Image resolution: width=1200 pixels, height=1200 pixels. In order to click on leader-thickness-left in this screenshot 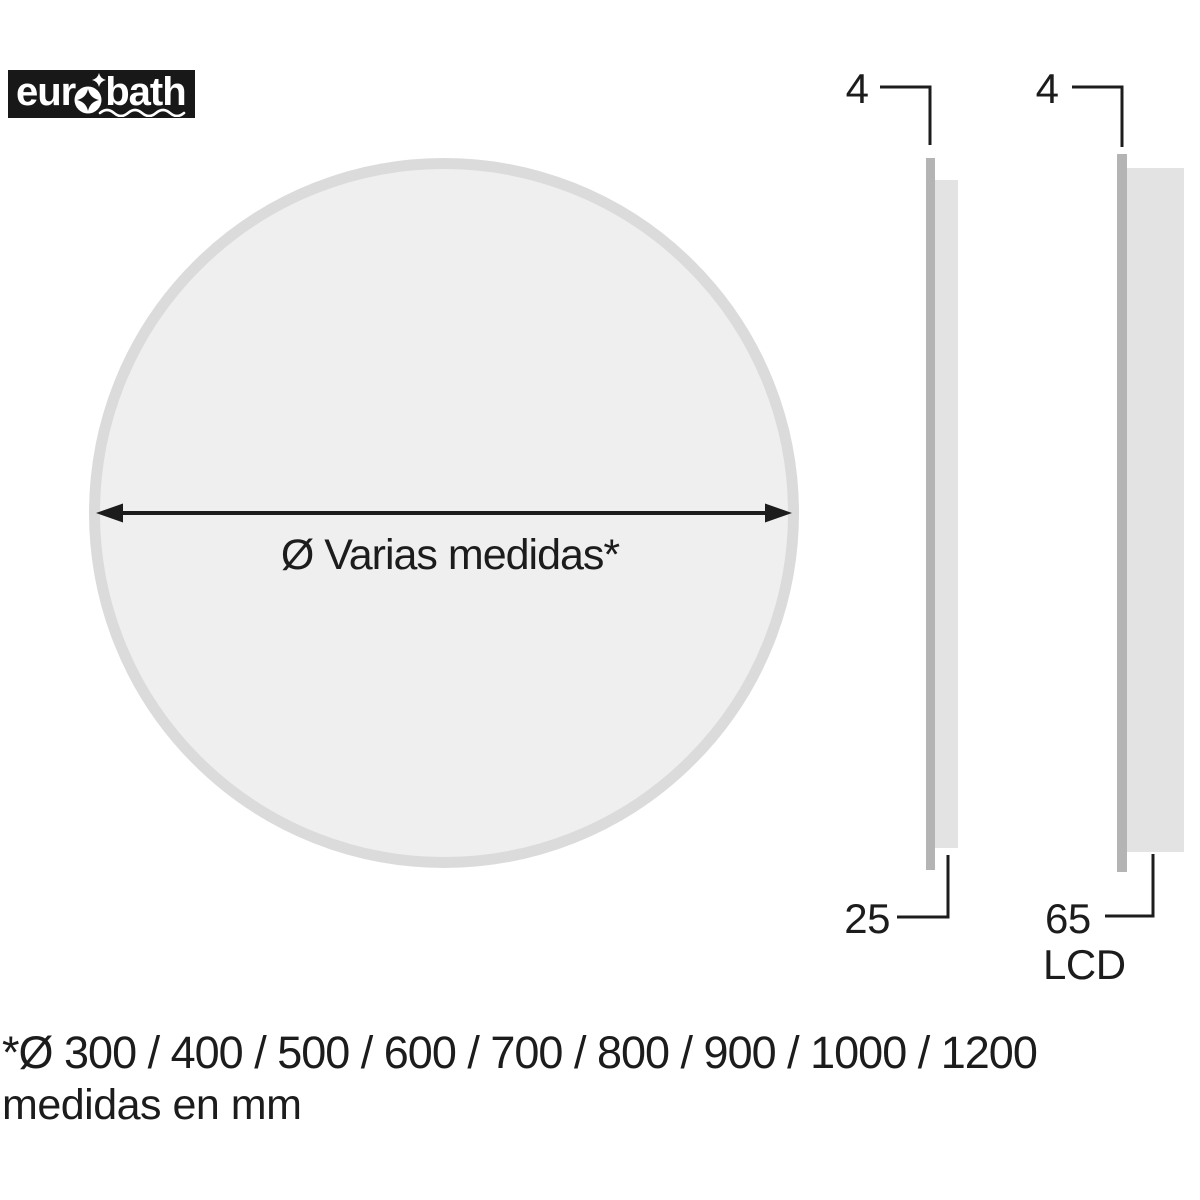, I will do `click(906, 115)`.